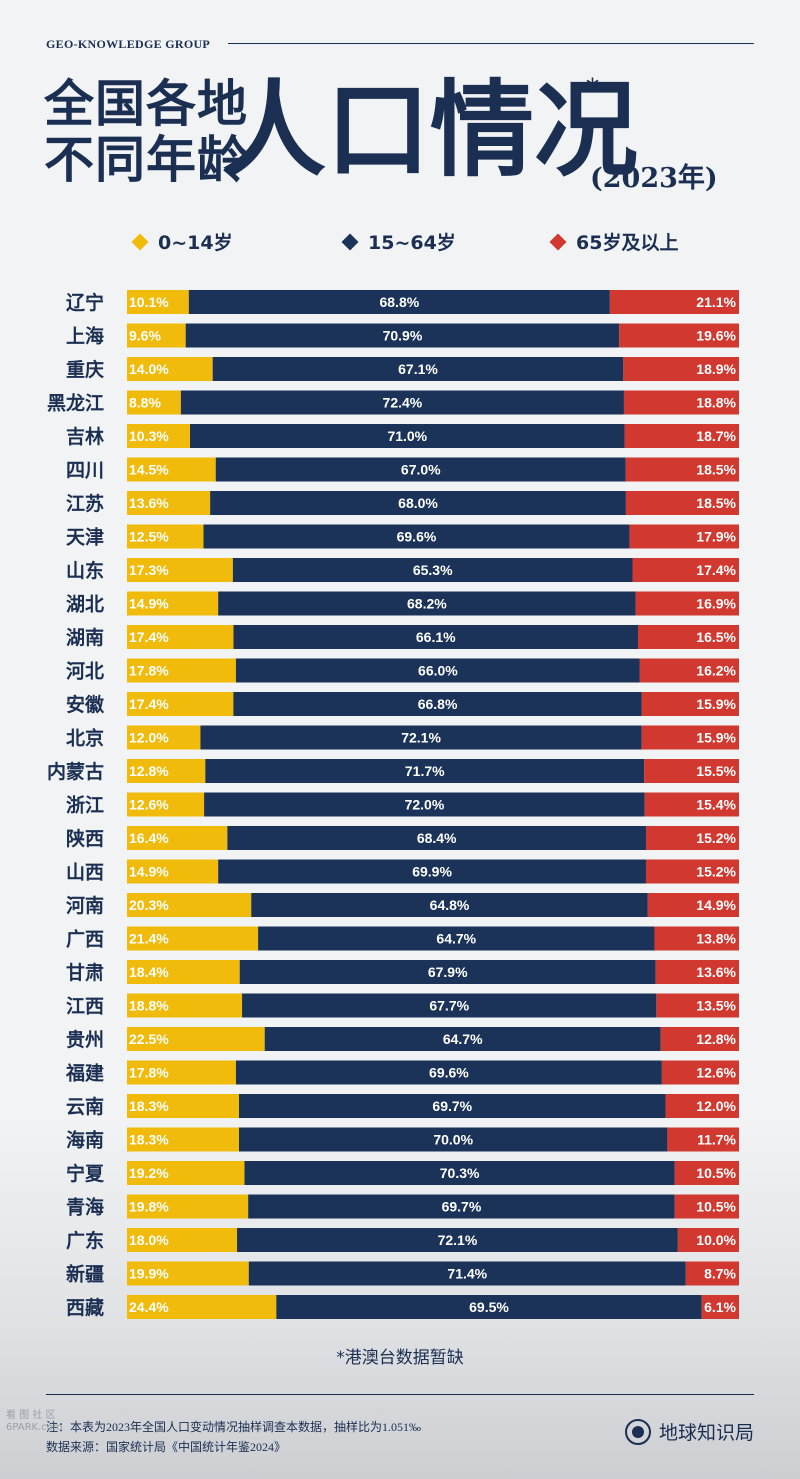 This screenshot has width=800, height=1479. Describe the element at coordinates (85, 1040) in the screenshot. I see `province-label: 贵州` at that location.